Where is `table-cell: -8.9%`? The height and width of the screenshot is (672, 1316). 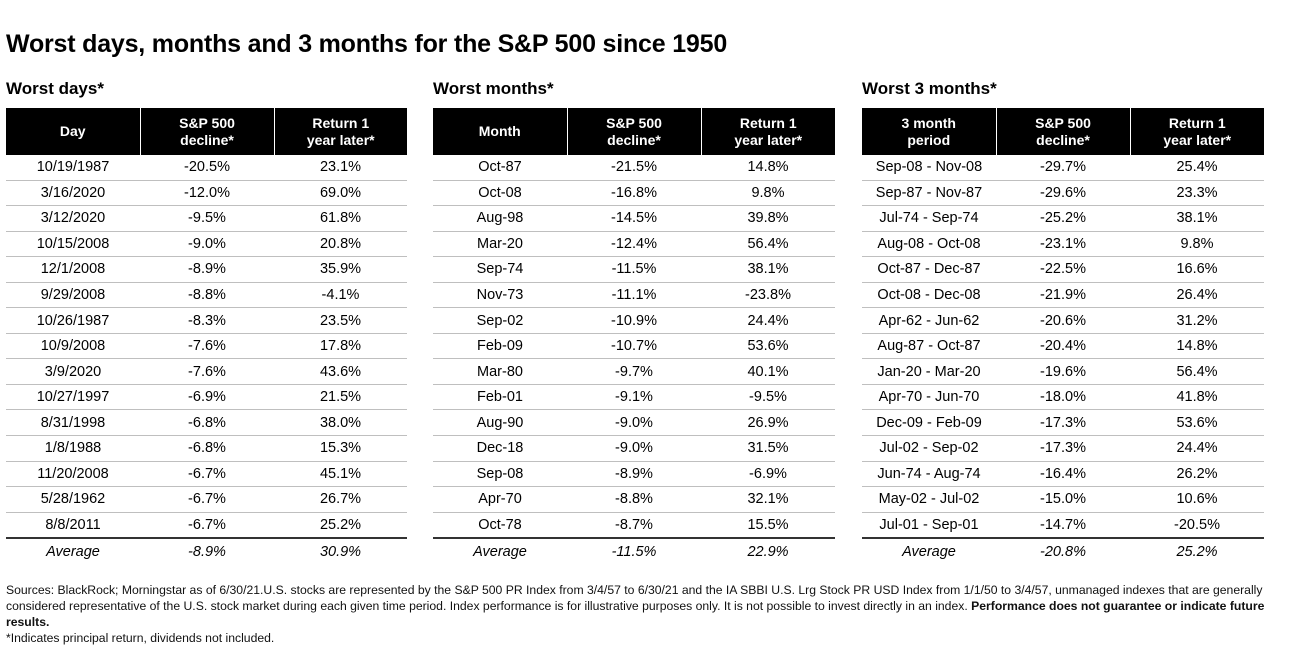
table-cell: -8.9% is located at coordinates (207, 269).